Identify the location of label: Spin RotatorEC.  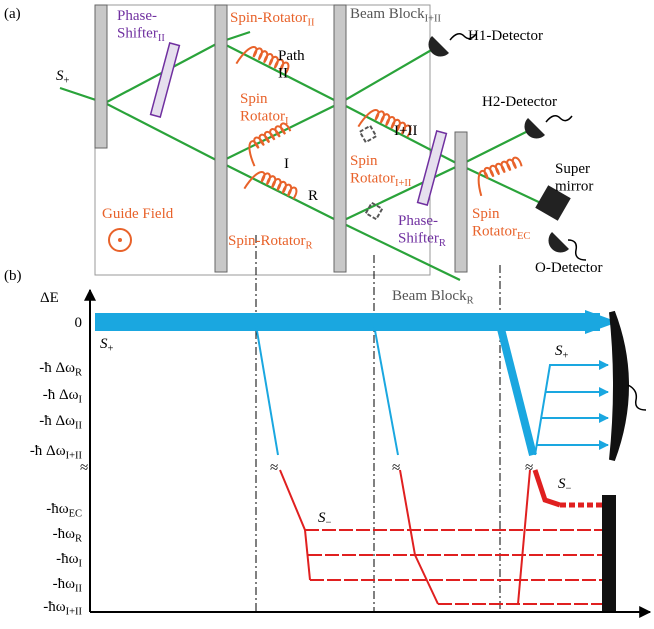
(501, 224).